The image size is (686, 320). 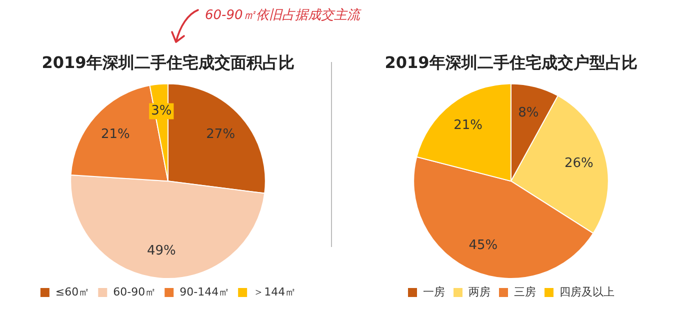 I want to click on legend-label: 两房, so click(x=479, y=291).